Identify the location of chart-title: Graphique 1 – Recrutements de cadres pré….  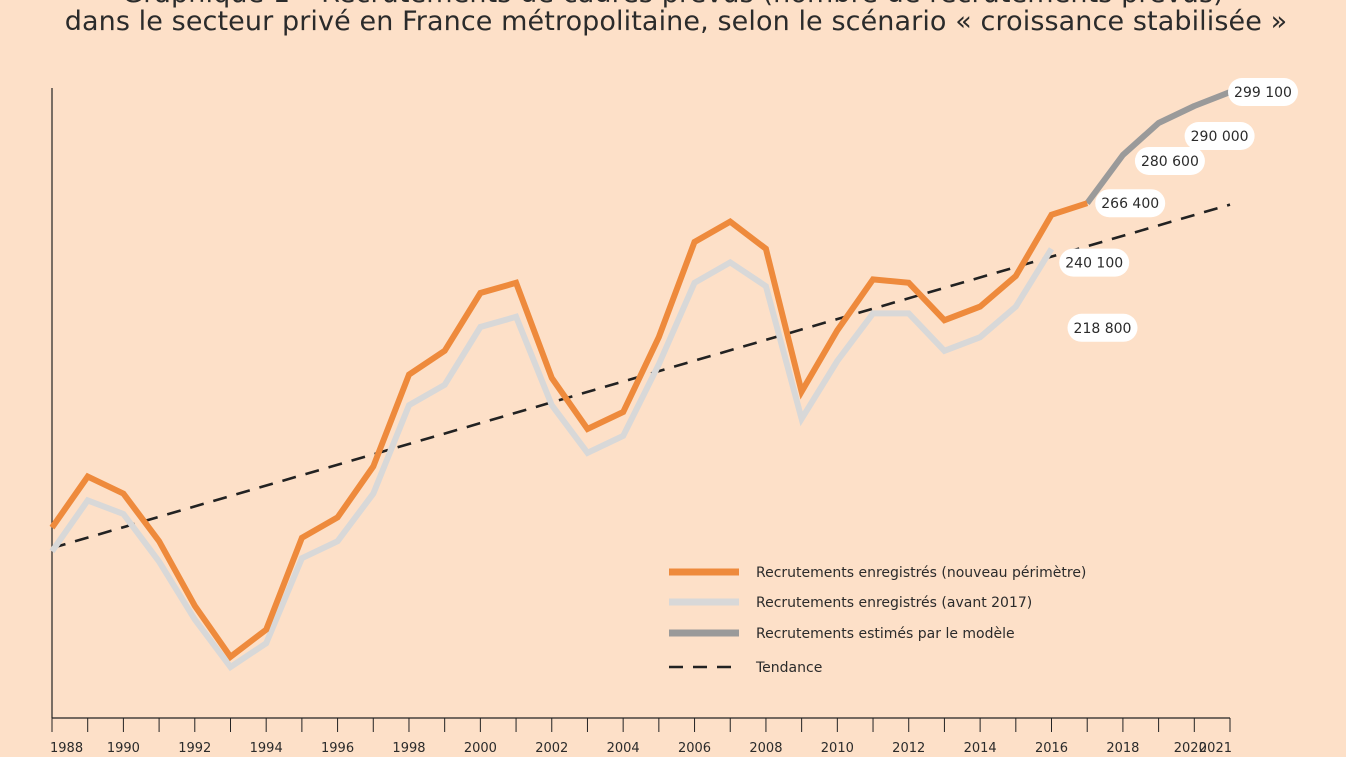
(673, 4).